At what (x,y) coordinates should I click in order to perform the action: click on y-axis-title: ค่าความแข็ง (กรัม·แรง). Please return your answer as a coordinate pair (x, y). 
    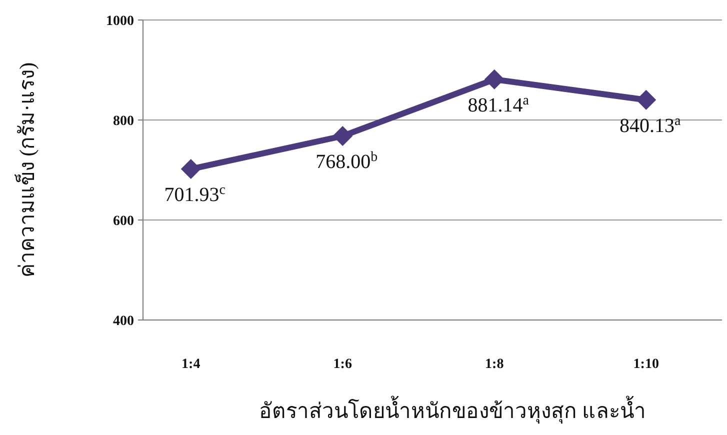
    Looking at the image, I should click on (26, 170).